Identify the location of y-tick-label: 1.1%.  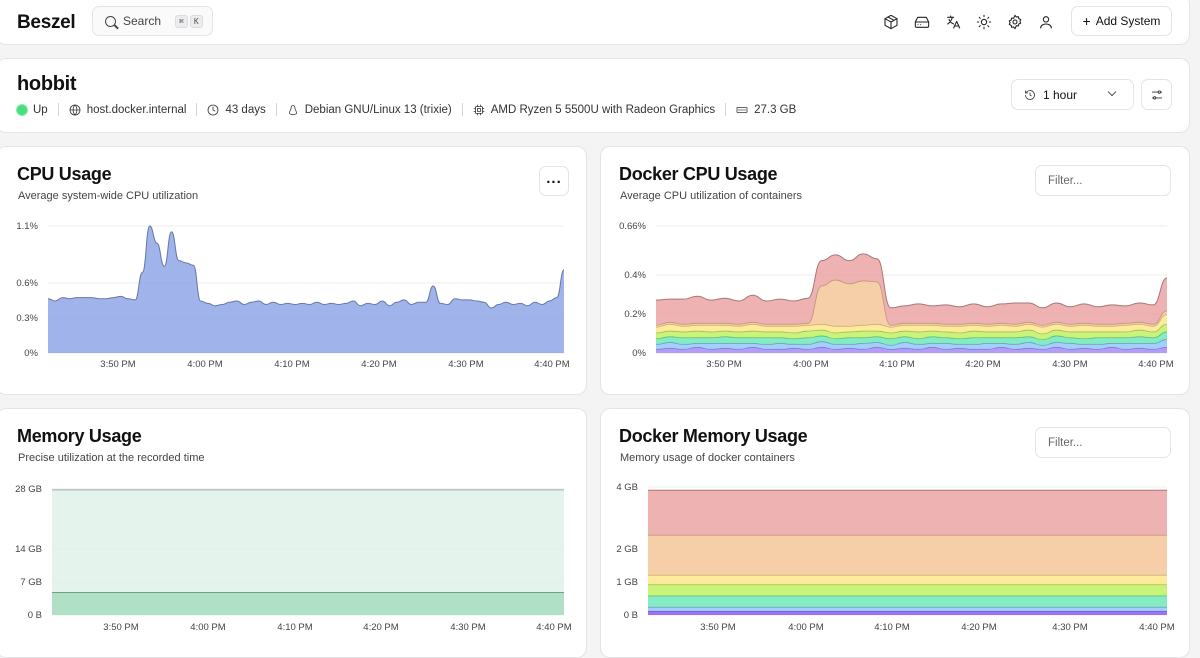
(27, 226).